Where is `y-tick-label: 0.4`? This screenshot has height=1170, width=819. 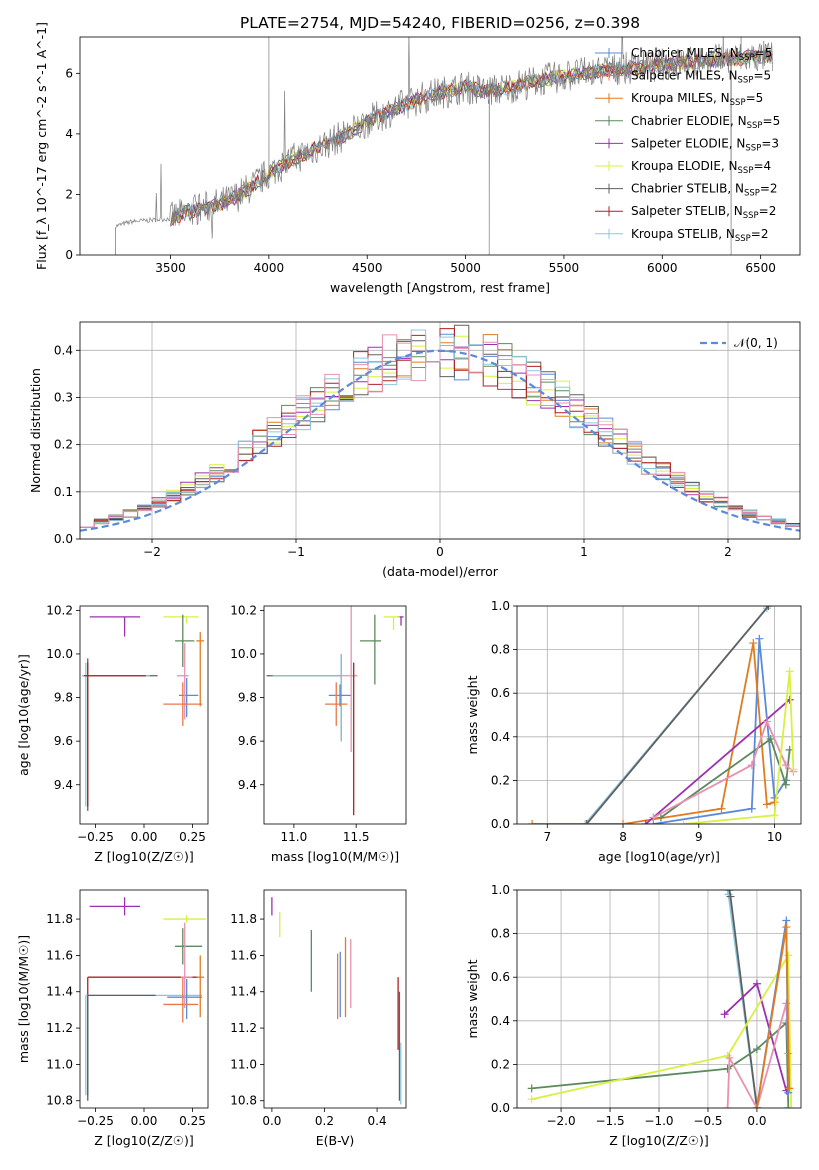 y-tick-label: 0.4 is located at coordinates (500, 1021).